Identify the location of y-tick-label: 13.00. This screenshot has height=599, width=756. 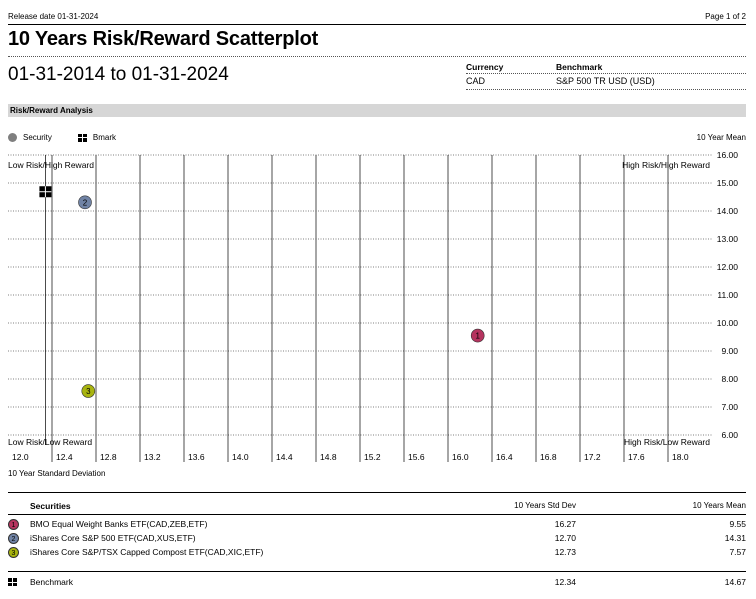
(728, 239).